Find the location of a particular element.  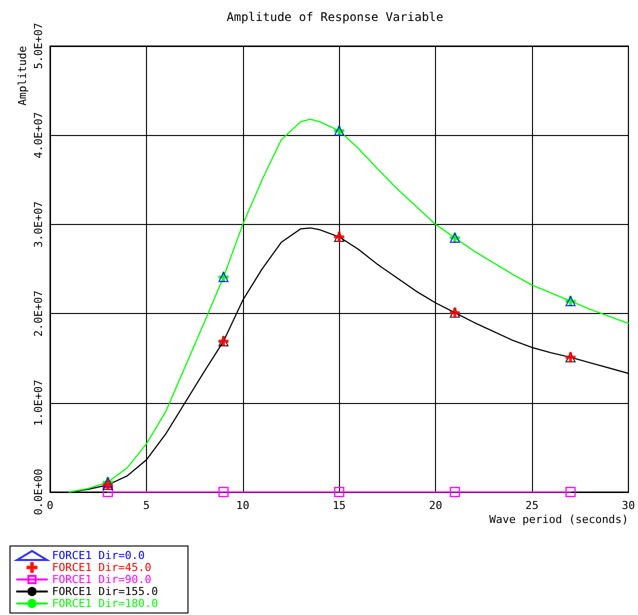

y-tick-label: 2.0E+07 is located at coordinates (38, 313).